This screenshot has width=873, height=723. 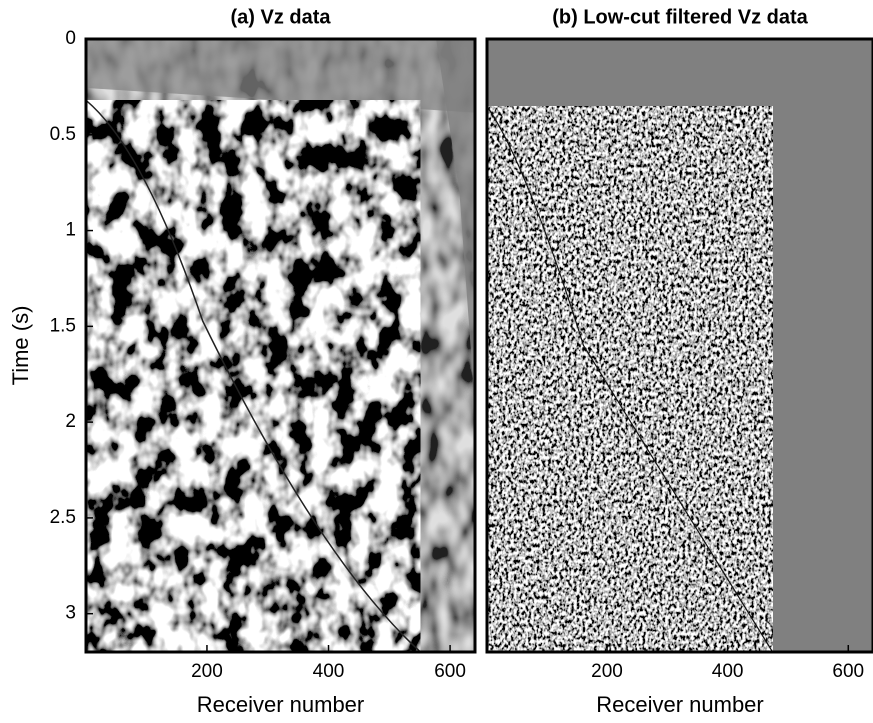 I want to click on y-tick-label: 2, so click(x=70, y=421).